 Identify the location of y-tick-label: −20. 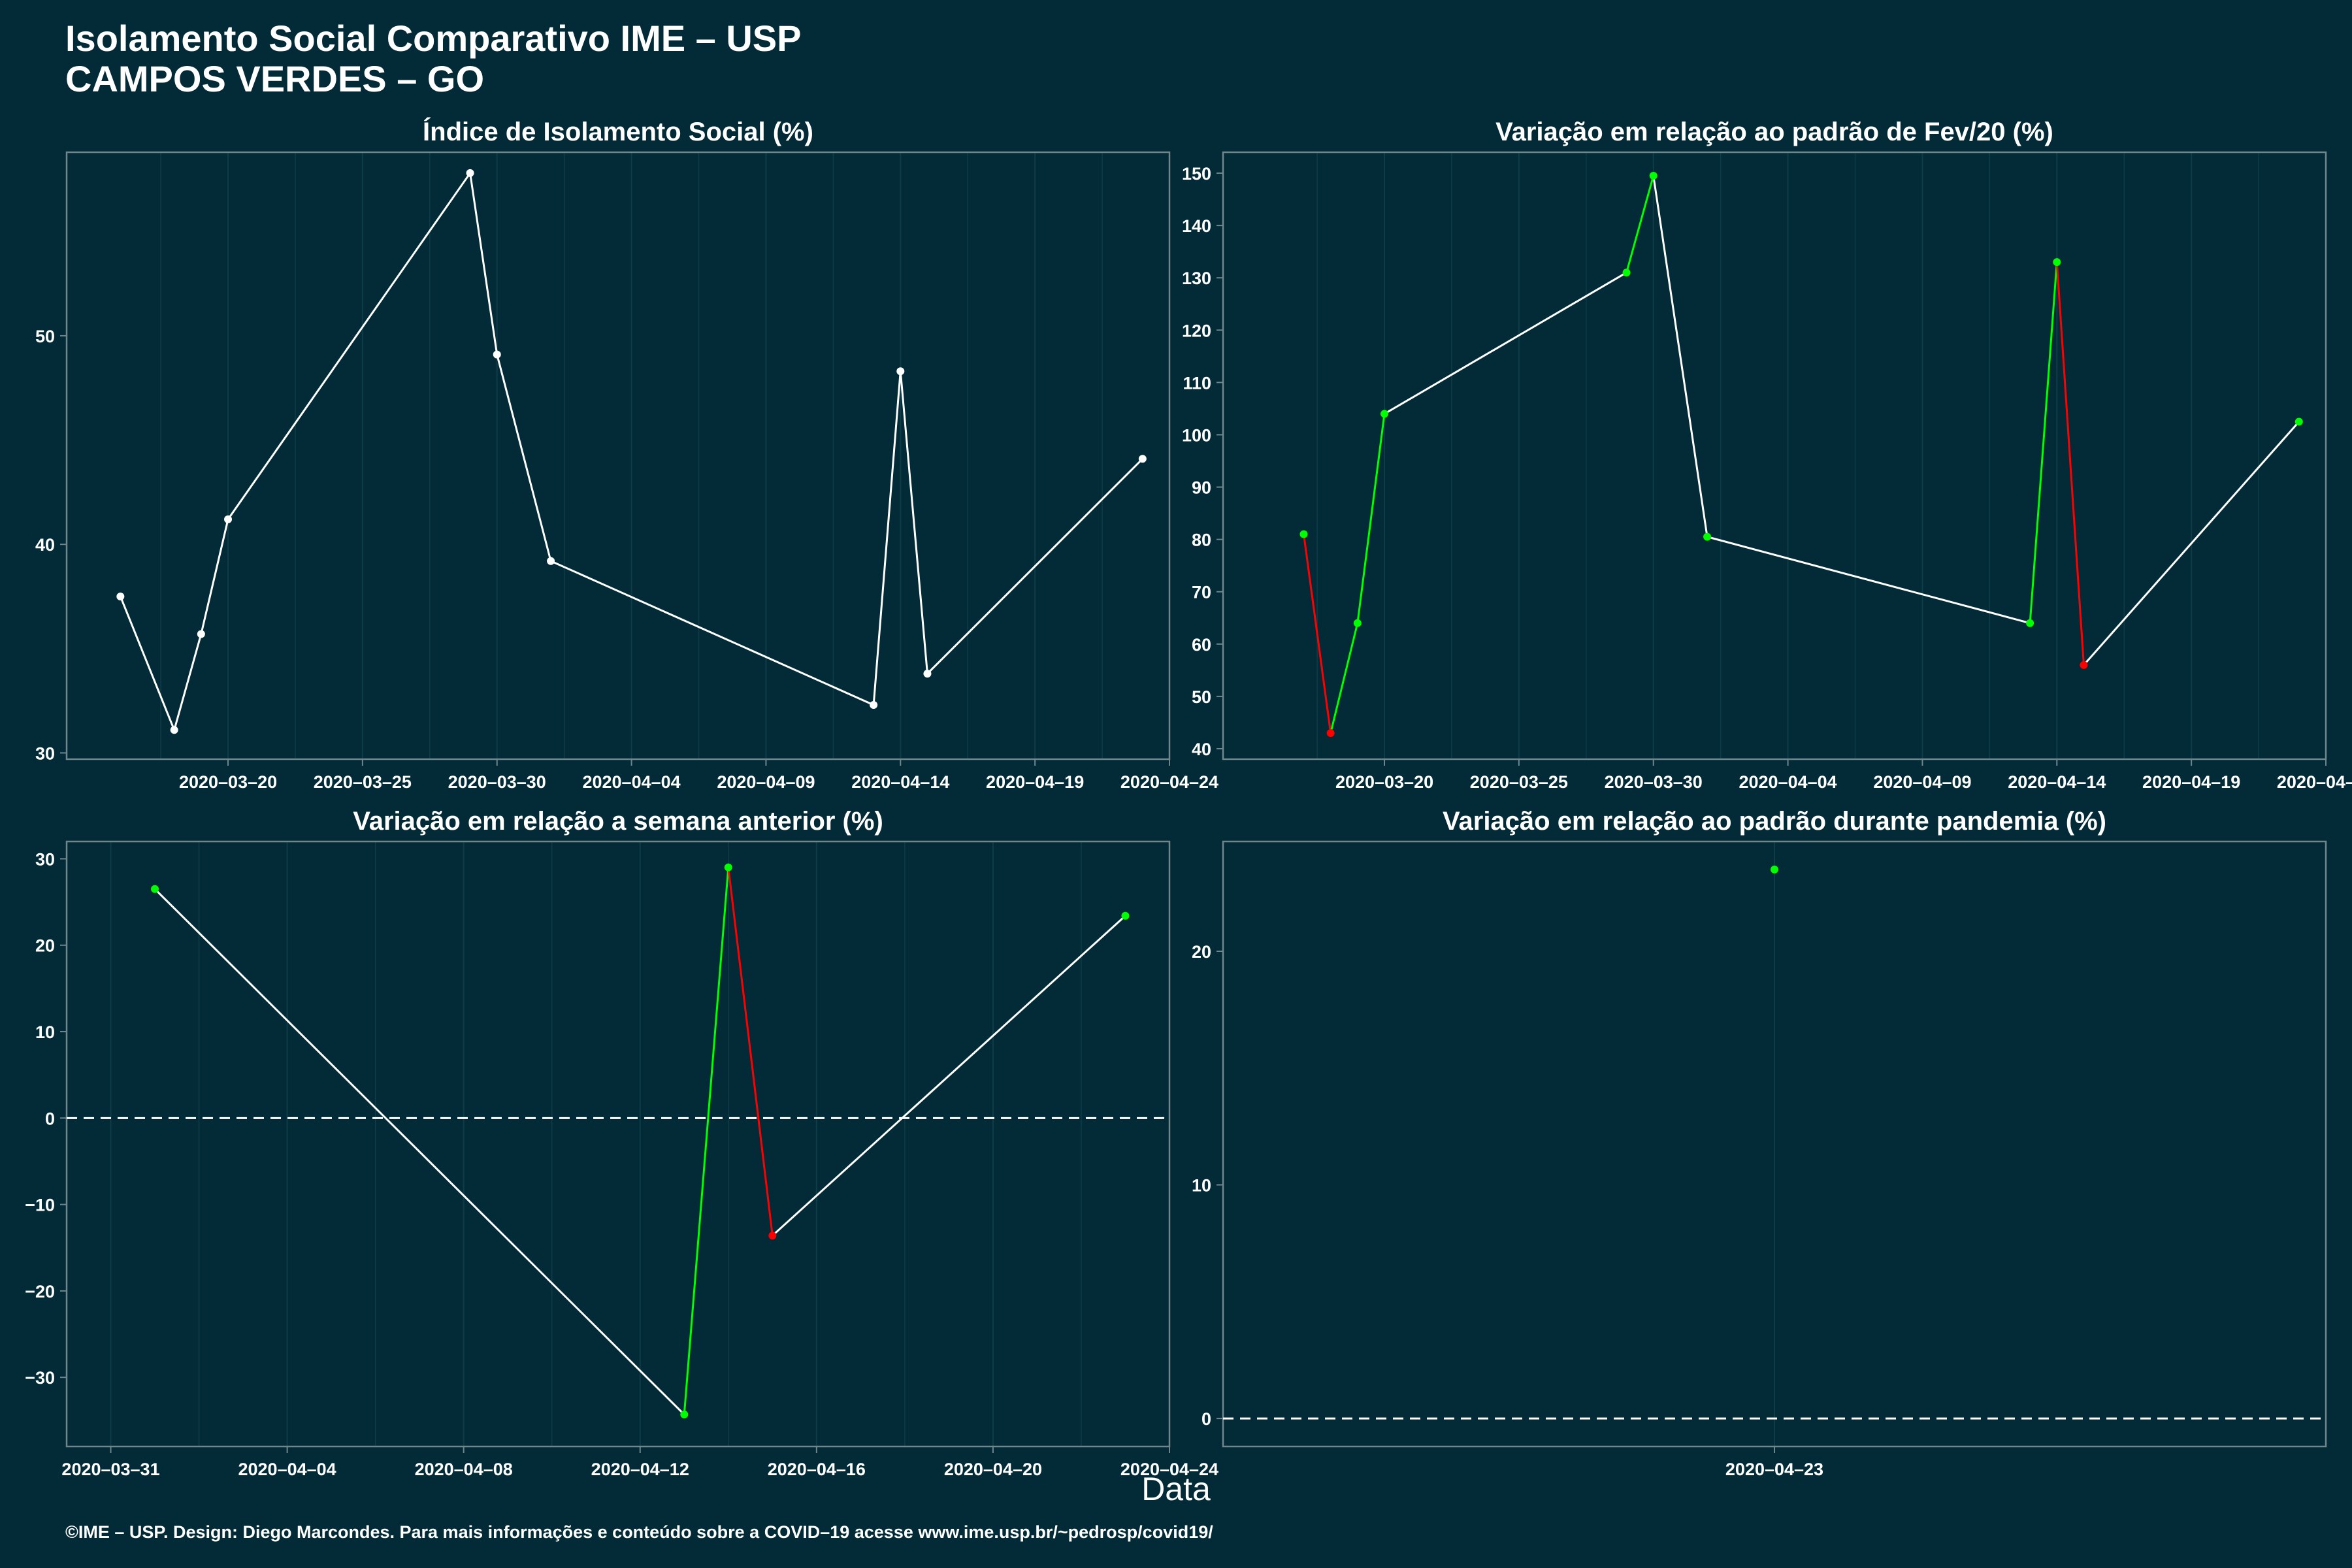
(40, 1291).